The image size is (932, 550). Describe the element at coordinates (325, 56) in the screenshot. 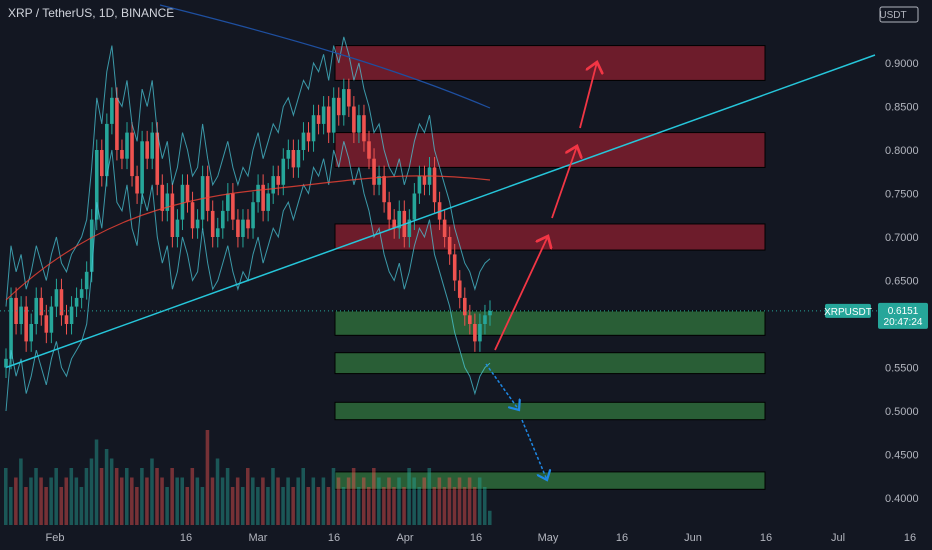

I see `long-ma-line` at that location.